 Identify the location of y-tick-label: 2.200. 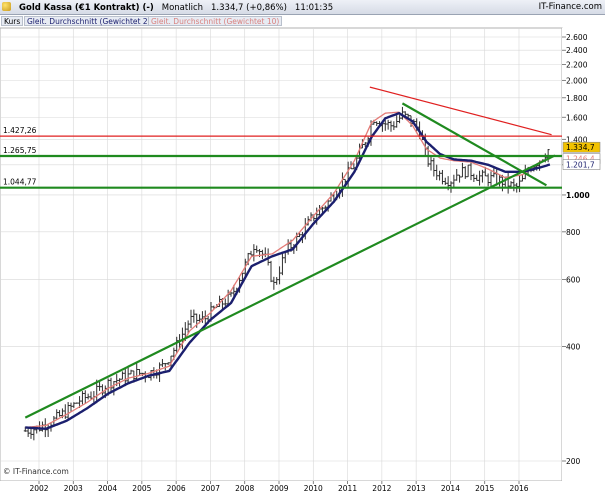
(577, 65).